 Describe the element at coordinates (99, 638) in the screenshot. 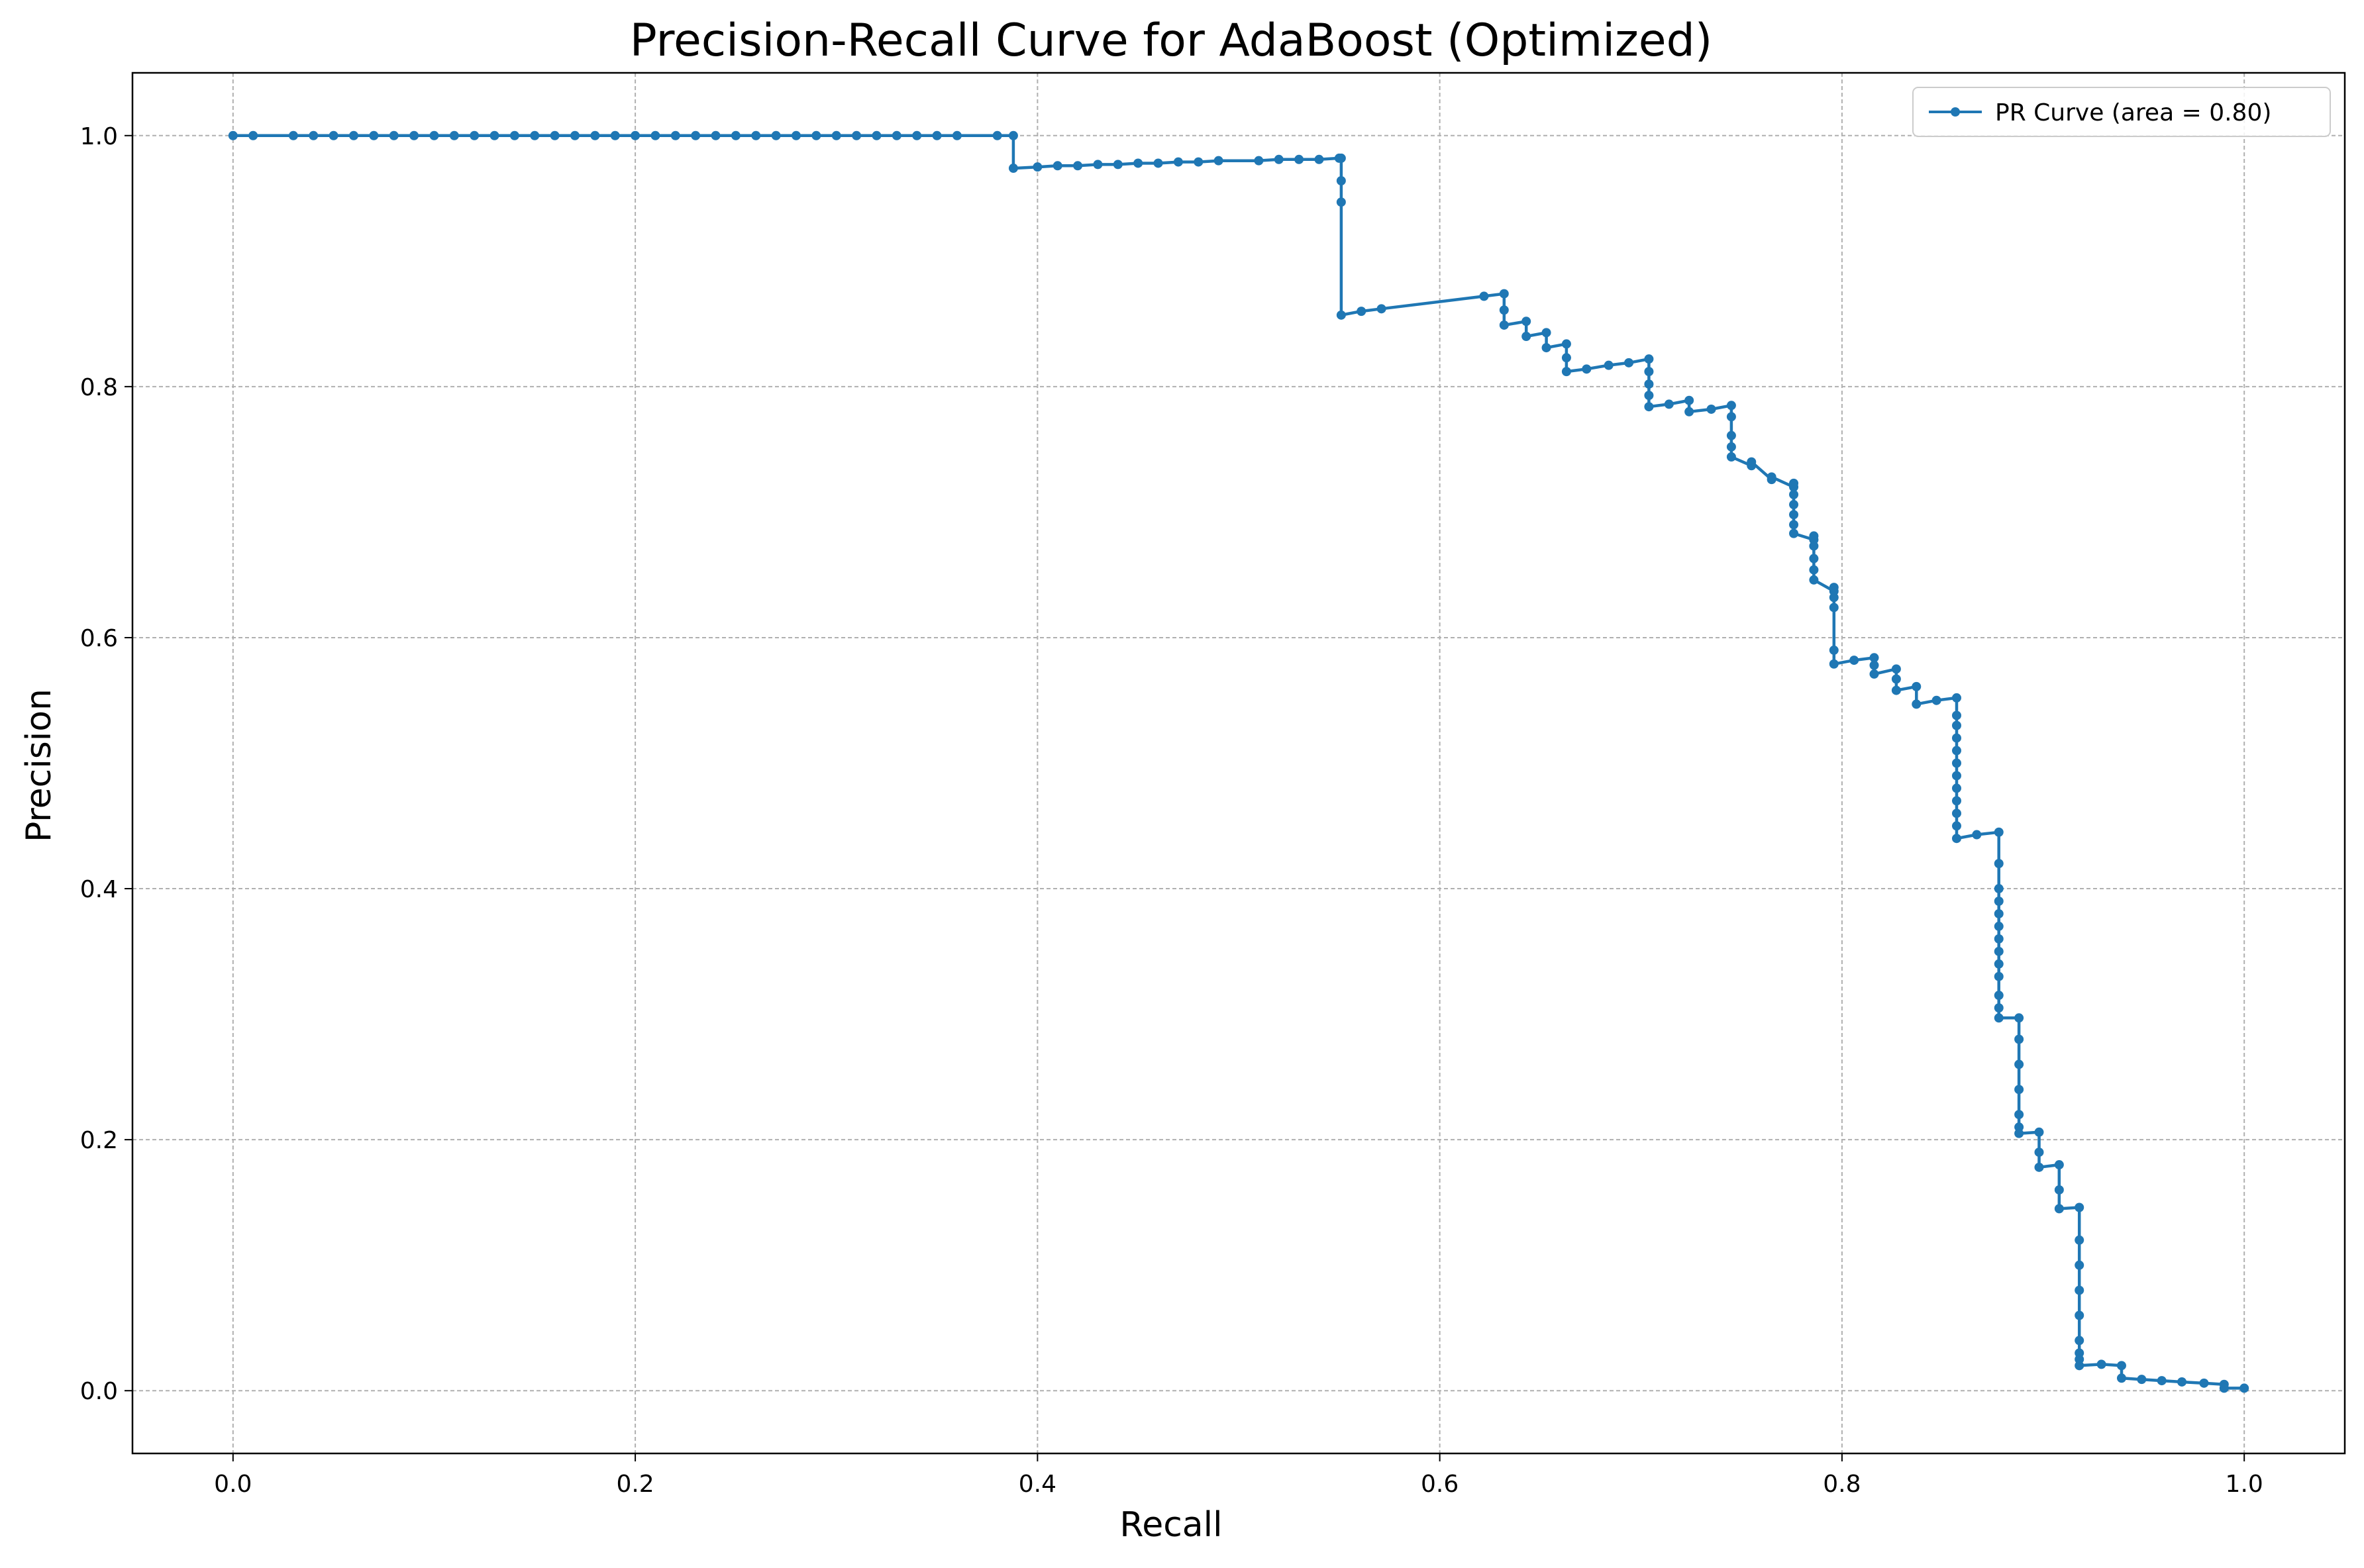

I see `y-tick-label: 0.6` at that location.